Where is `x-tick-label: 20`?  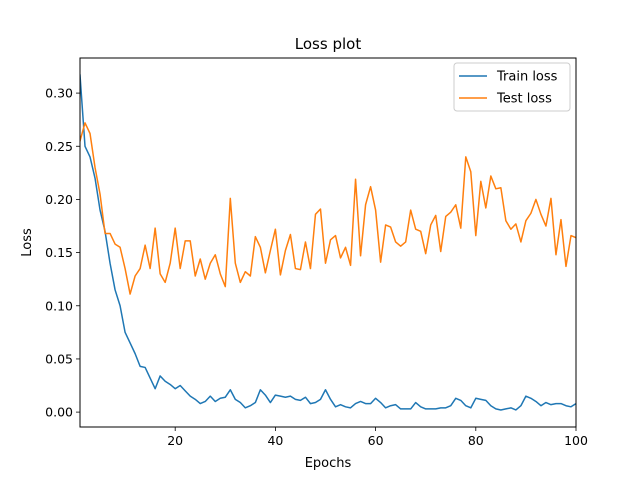
x-tick-label: 20 is located at coordinates (175, 440).